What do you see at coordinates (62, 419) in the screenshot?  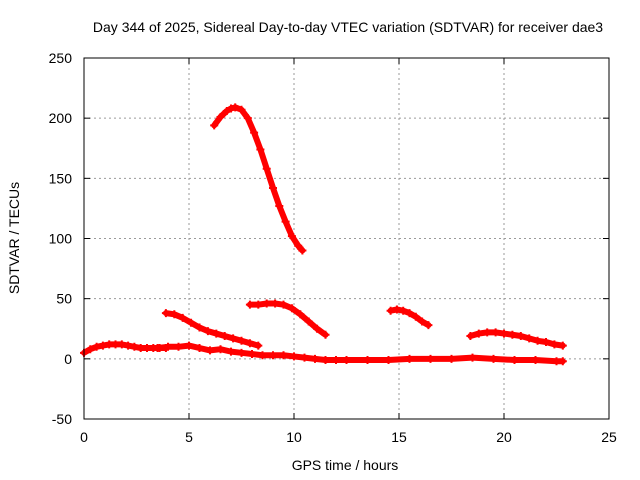 I see `y-tick-label: -50` at bounding box center [62, 419].